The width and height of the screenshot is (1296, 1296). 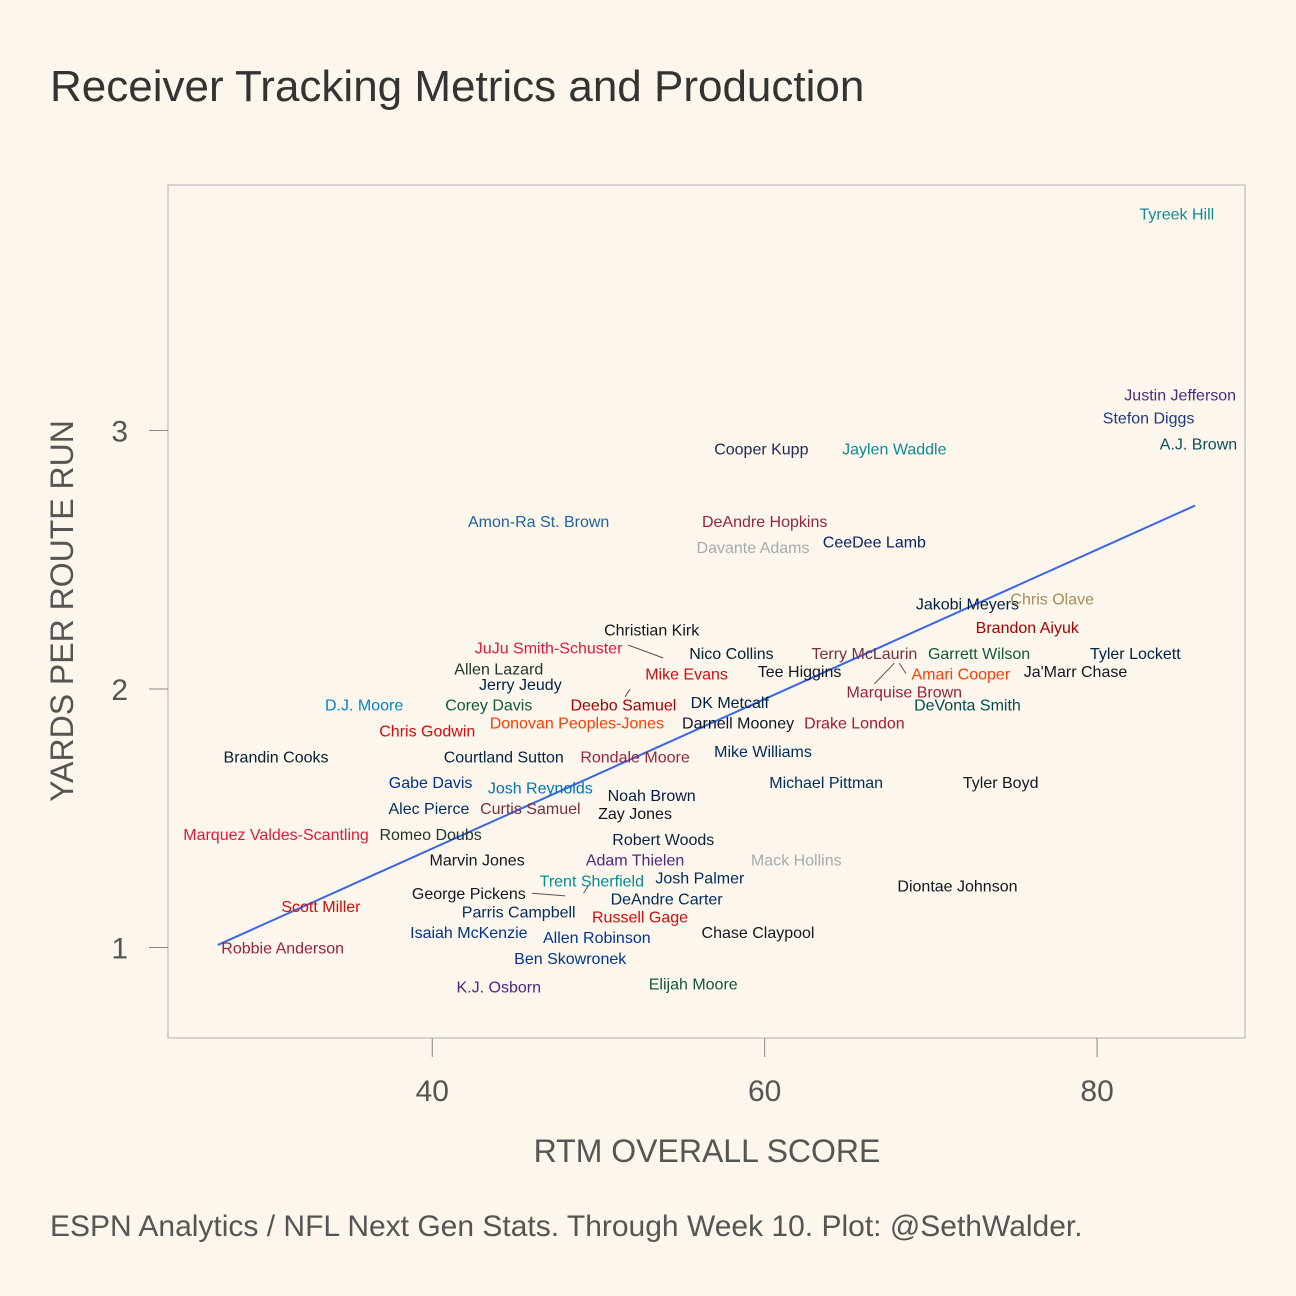 I want to click on point-label: Russell Gage, so click(x=640, y=918).